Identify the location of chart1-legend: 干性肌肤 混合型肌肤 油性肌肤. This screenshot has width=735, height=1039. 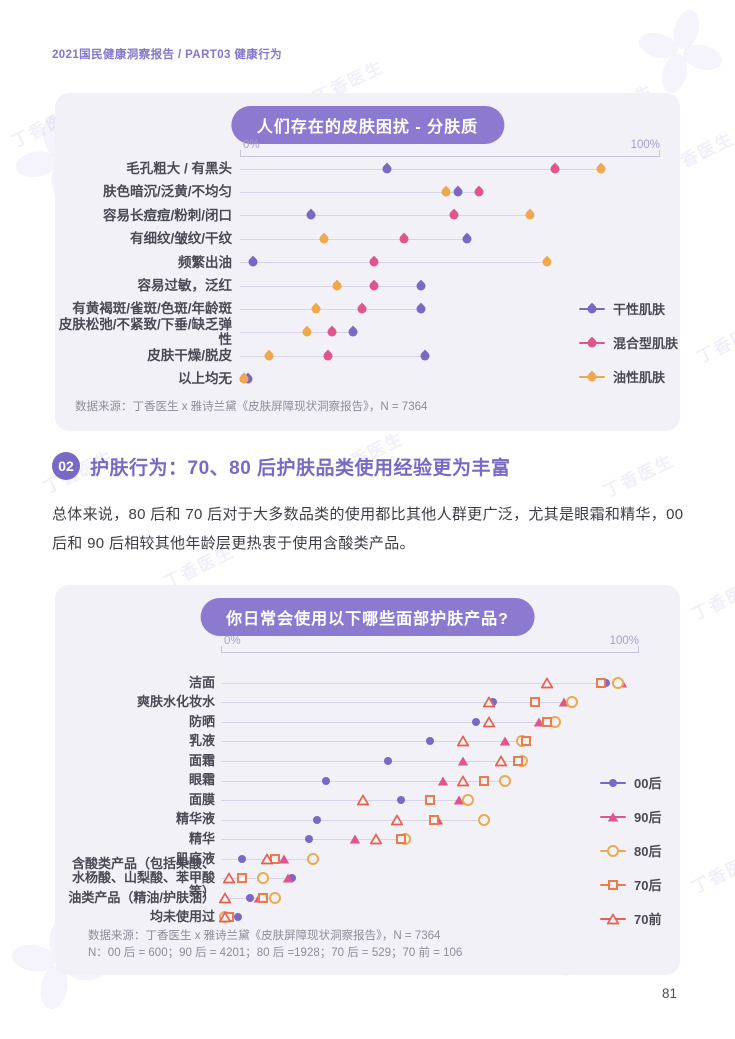
(628, 342).